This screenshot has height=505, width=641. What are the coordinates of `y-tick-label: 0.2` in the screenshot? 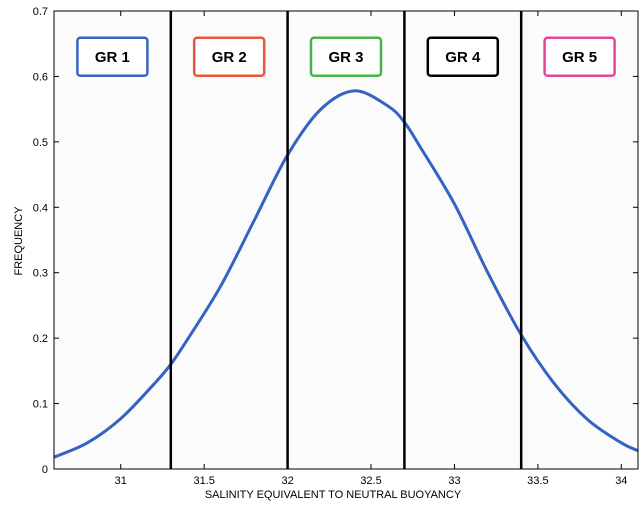 It's located at (40, 339).